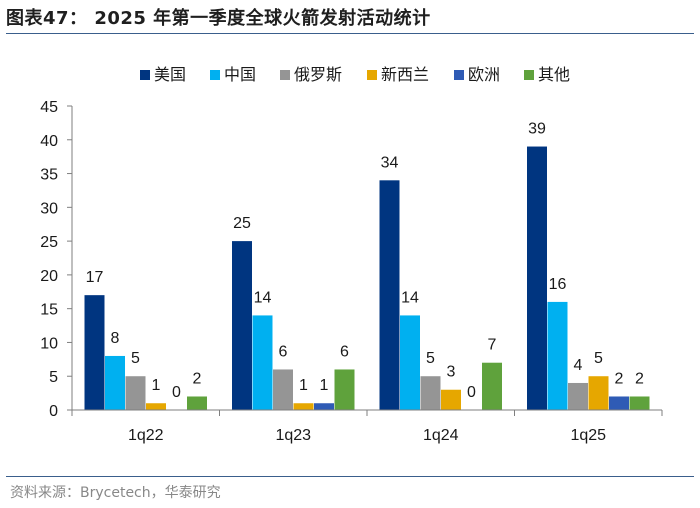 Image resolution: width=700 pixels, height=508 pixels. What do you see at coordinates (240, 74) in the screenshot?
I see `legend-label: 中国` at bounding box center [240, 74].